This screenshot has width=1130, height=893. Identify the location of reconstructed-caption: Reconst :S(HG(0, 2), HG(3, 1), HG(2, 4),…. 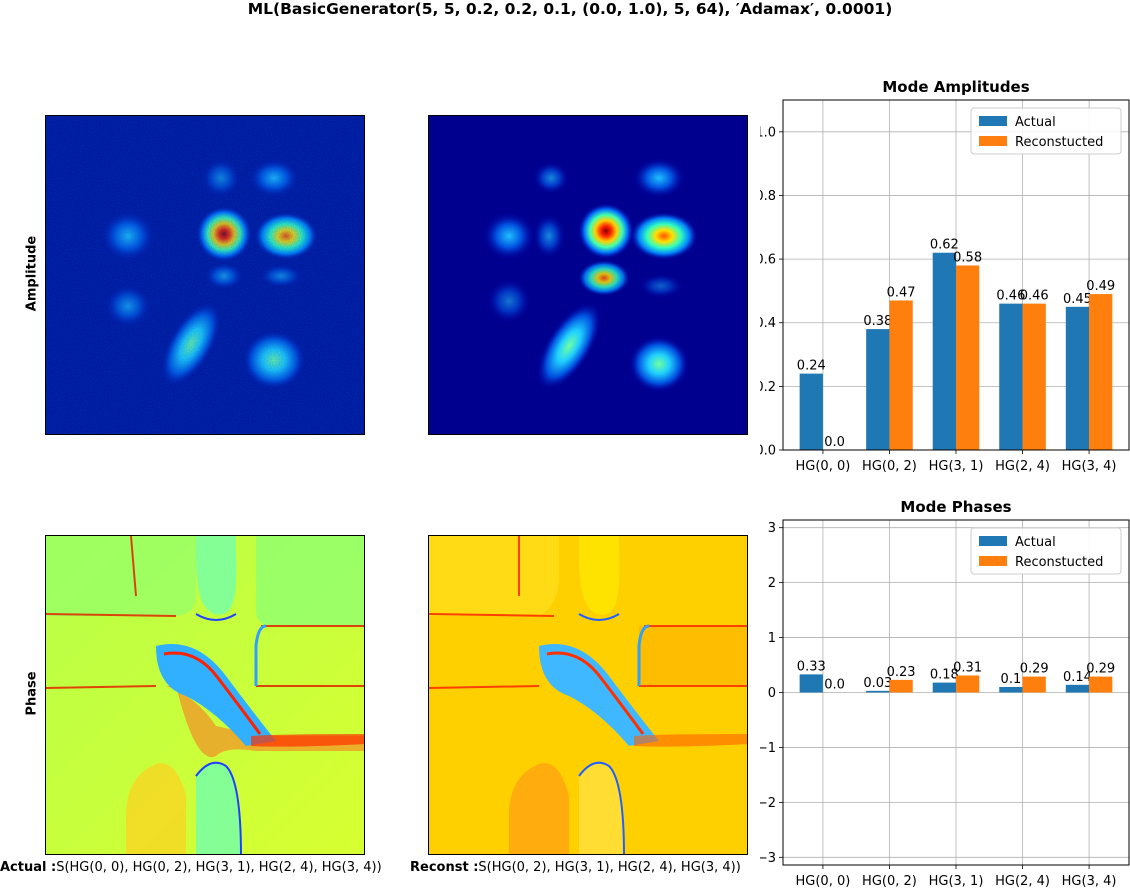
(575, 867).